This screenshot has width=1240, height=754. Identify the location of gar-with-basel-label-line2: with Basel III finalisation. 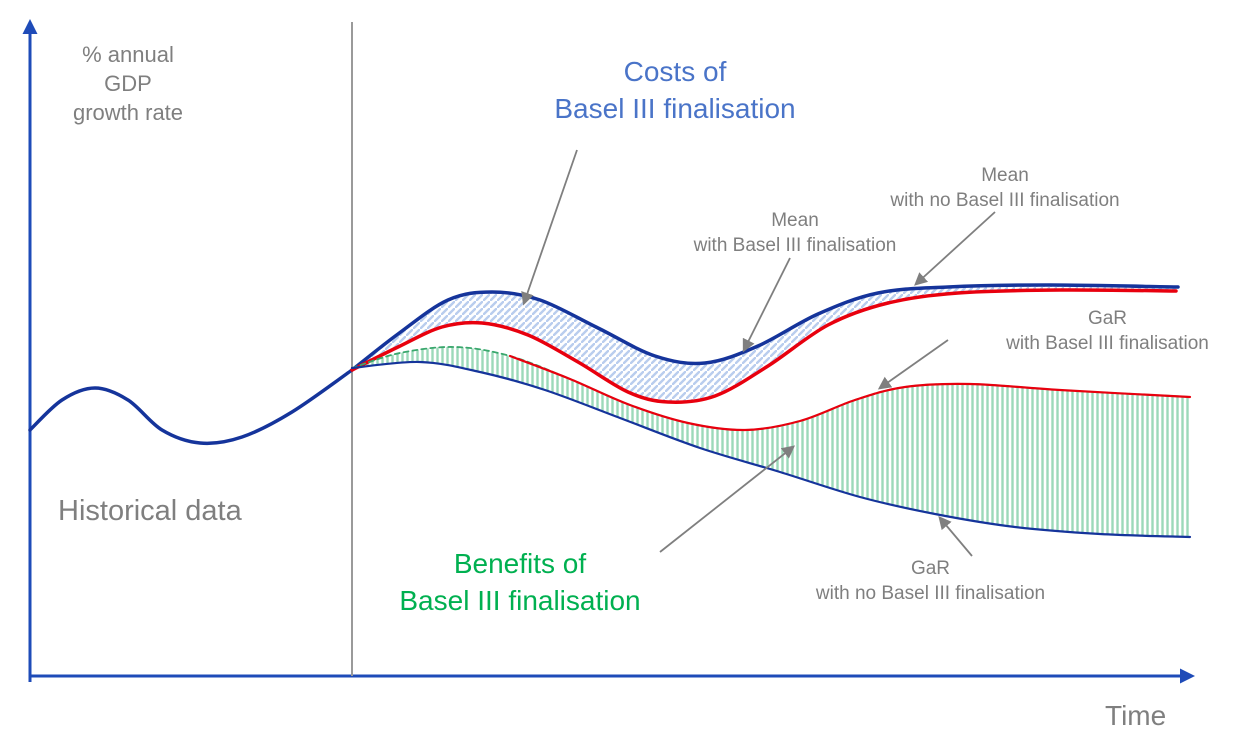
(1107, 344).